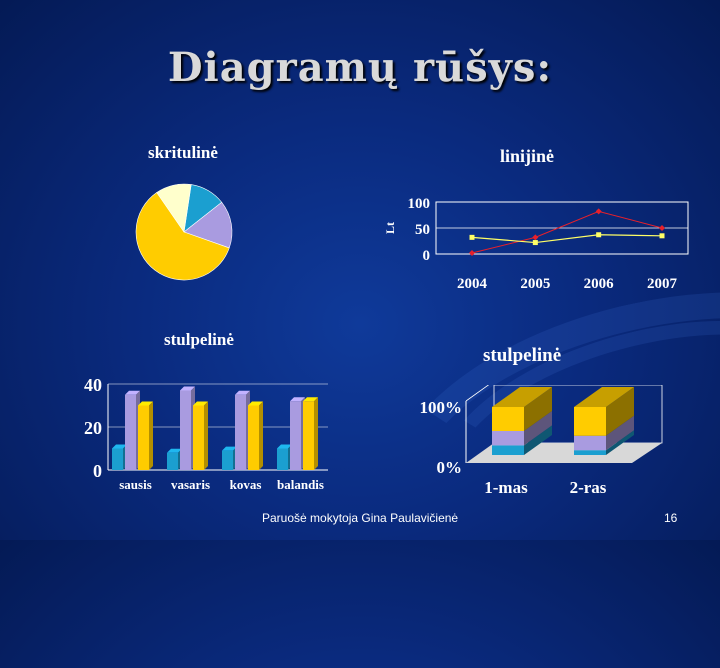 The image size is (720, 668). Describe the element at coordinates (199, 339) in the screenshot. I see `bar-chart-label: stulpelinė` at that location.